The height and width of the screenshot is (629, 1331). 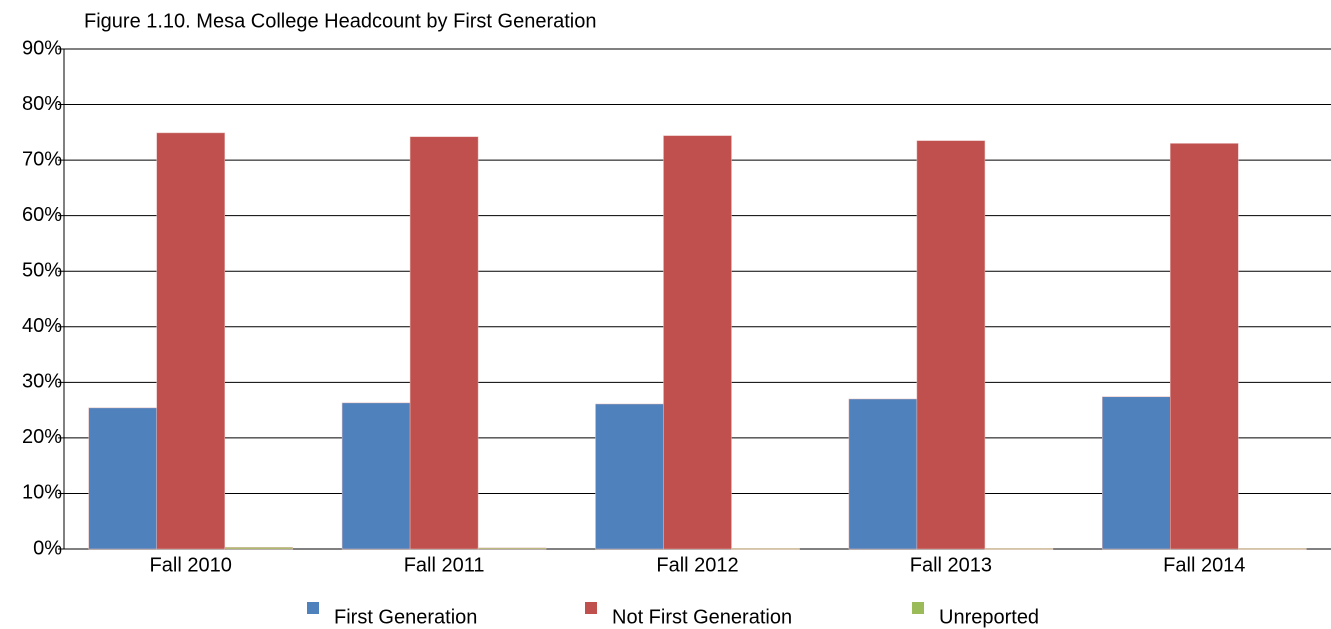 What do you see at coordinates (1204, 565) in the screenshot?
I see `x-tick-label: Fall 2014` at bounding box center [1204, 565].